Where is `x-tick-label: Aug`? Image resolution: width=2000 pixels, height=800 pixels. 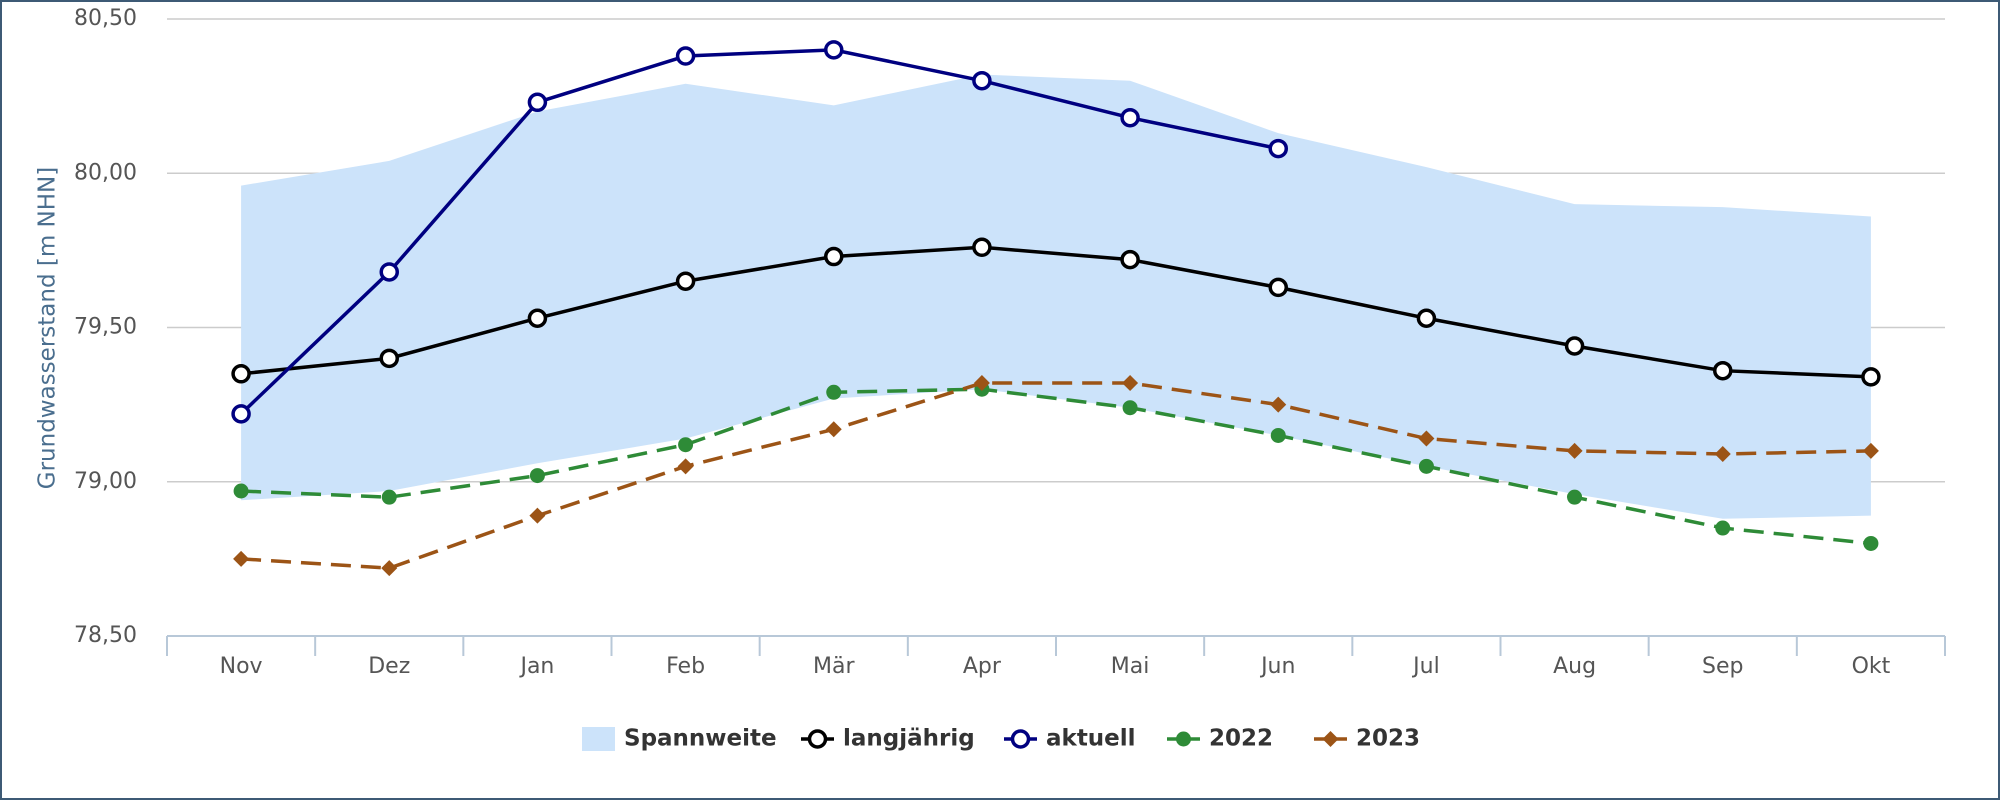
x-tick-label: Aug is located at coordinates (1574, 666).